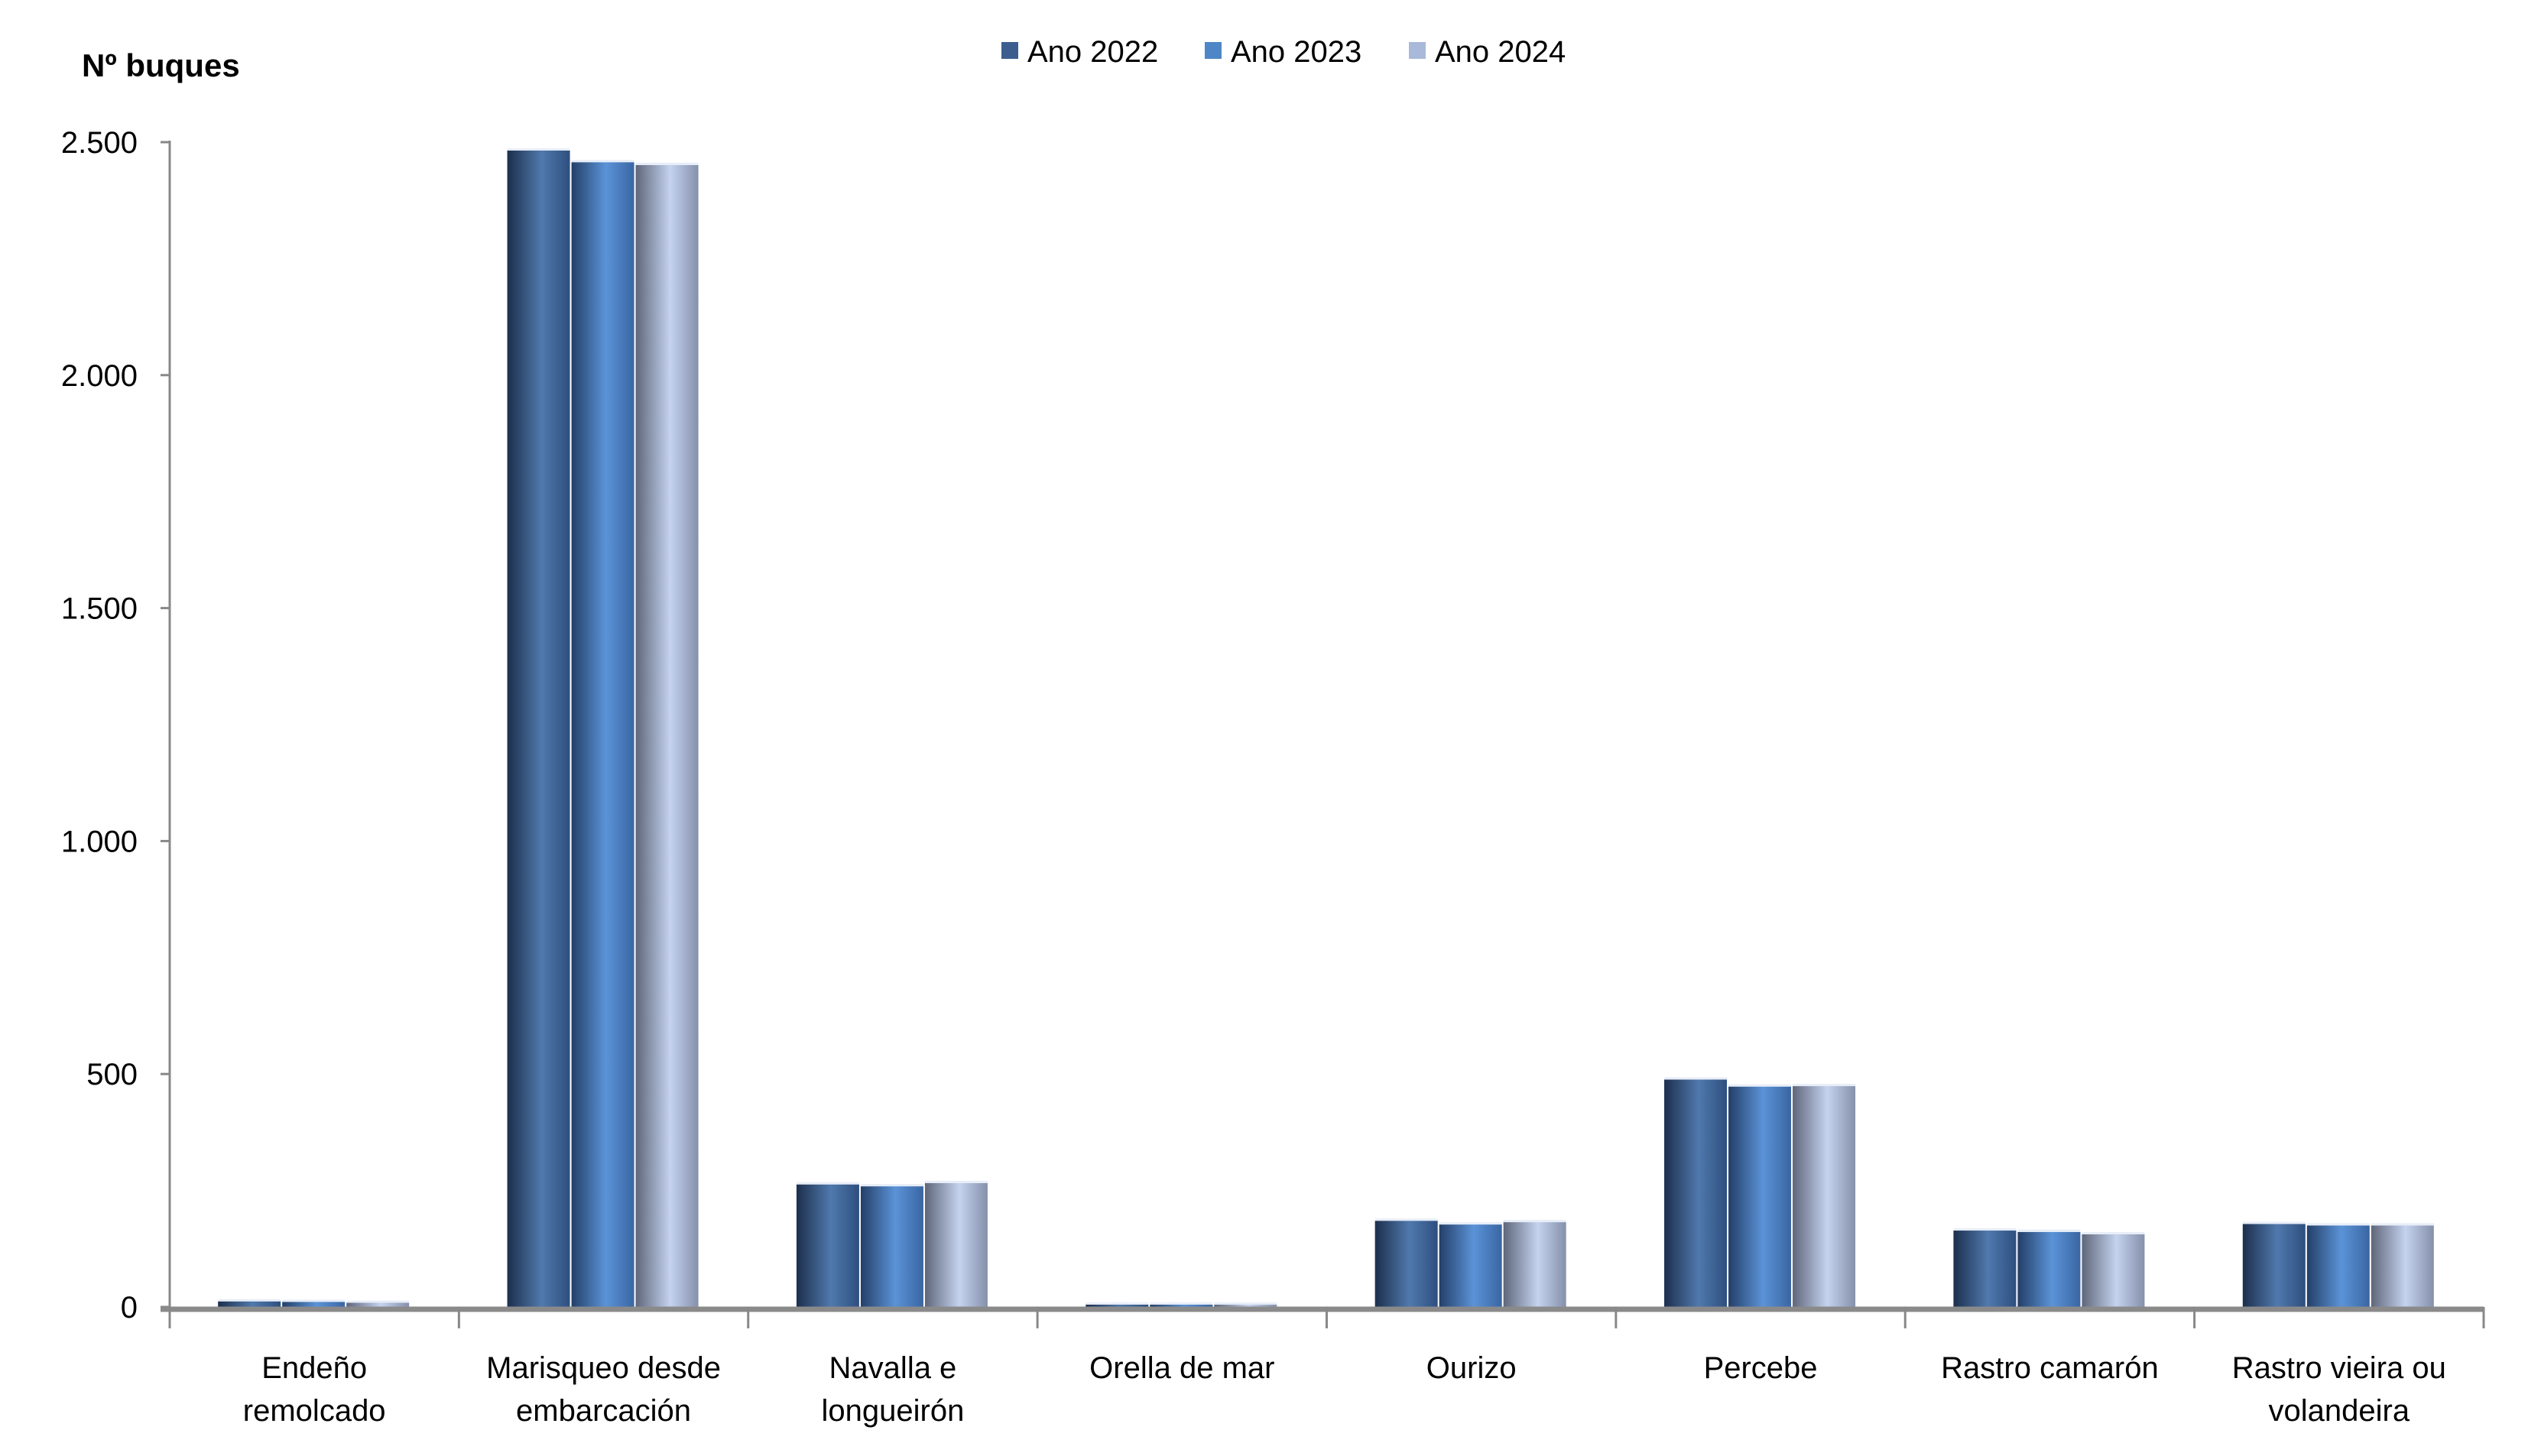  I want to click on legend-label: Ano 2023, so click(1296, 52).